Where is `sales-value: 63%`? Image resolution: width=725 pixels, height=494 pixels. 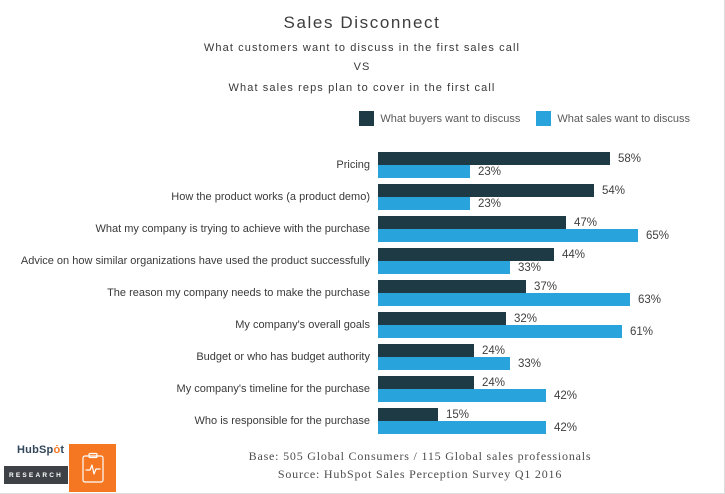
sales-value: 63% is located at coordinates (650, 299).